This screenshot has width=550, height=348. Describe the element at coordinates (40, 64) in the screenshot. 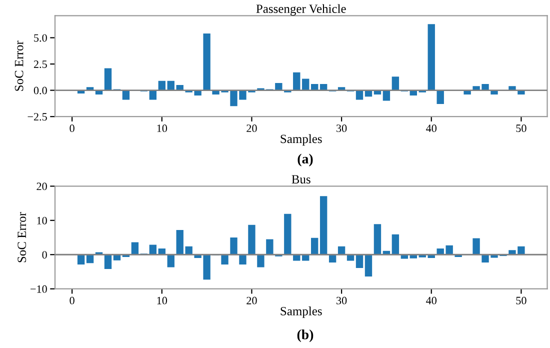

I see `y-tick-label: 2.5` at that location.